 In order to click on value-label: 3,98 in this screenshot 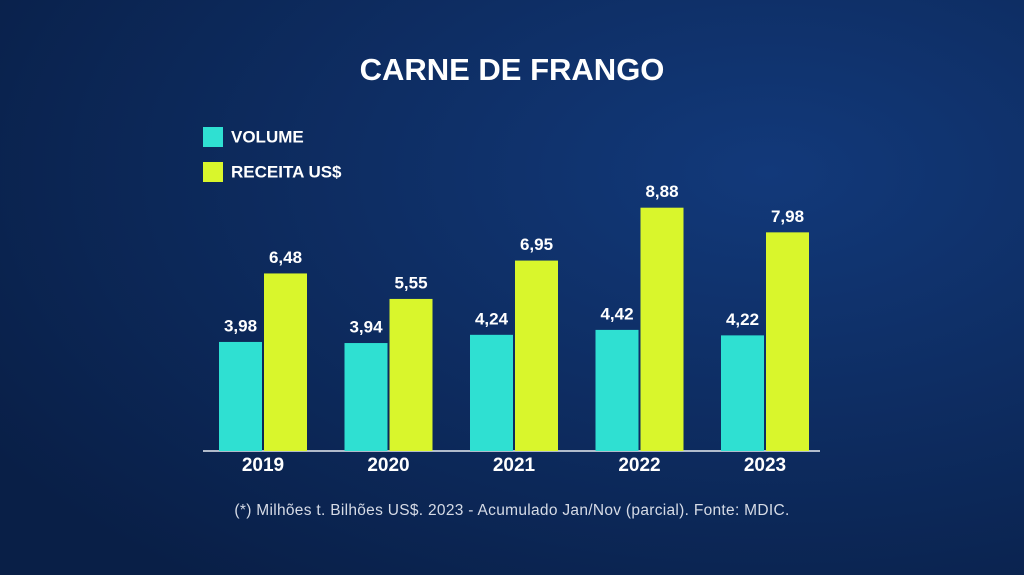, I will do `click(240, 325)`.